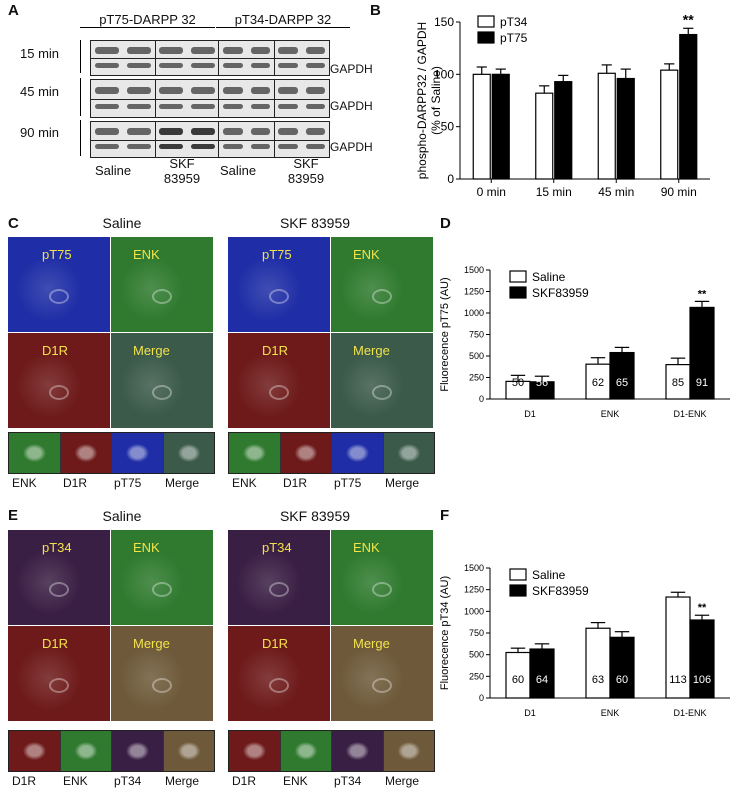 This screenshot has width=743, height=794. I want to click on bar-pt34-45-min, so click(606, 126).